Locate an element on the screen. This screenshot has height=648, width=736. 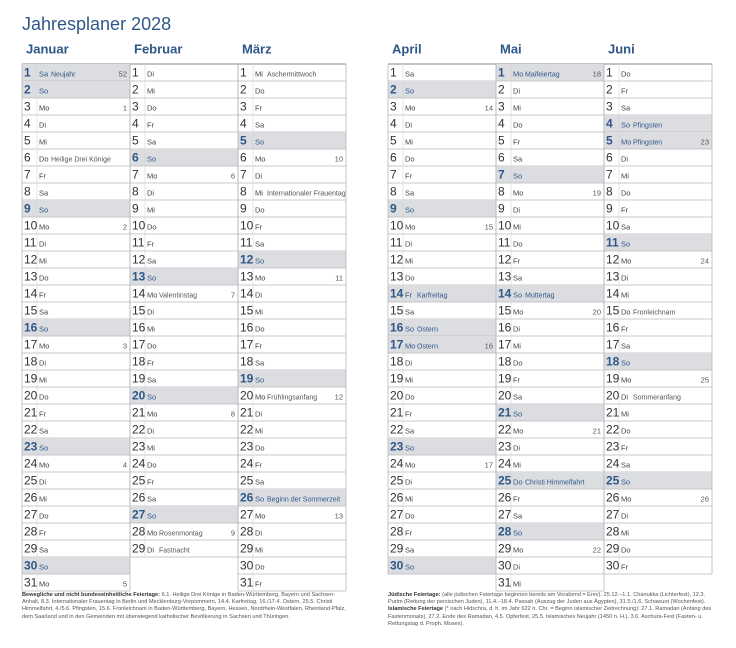
day-number: 22 is located at coordinates (505, 430).